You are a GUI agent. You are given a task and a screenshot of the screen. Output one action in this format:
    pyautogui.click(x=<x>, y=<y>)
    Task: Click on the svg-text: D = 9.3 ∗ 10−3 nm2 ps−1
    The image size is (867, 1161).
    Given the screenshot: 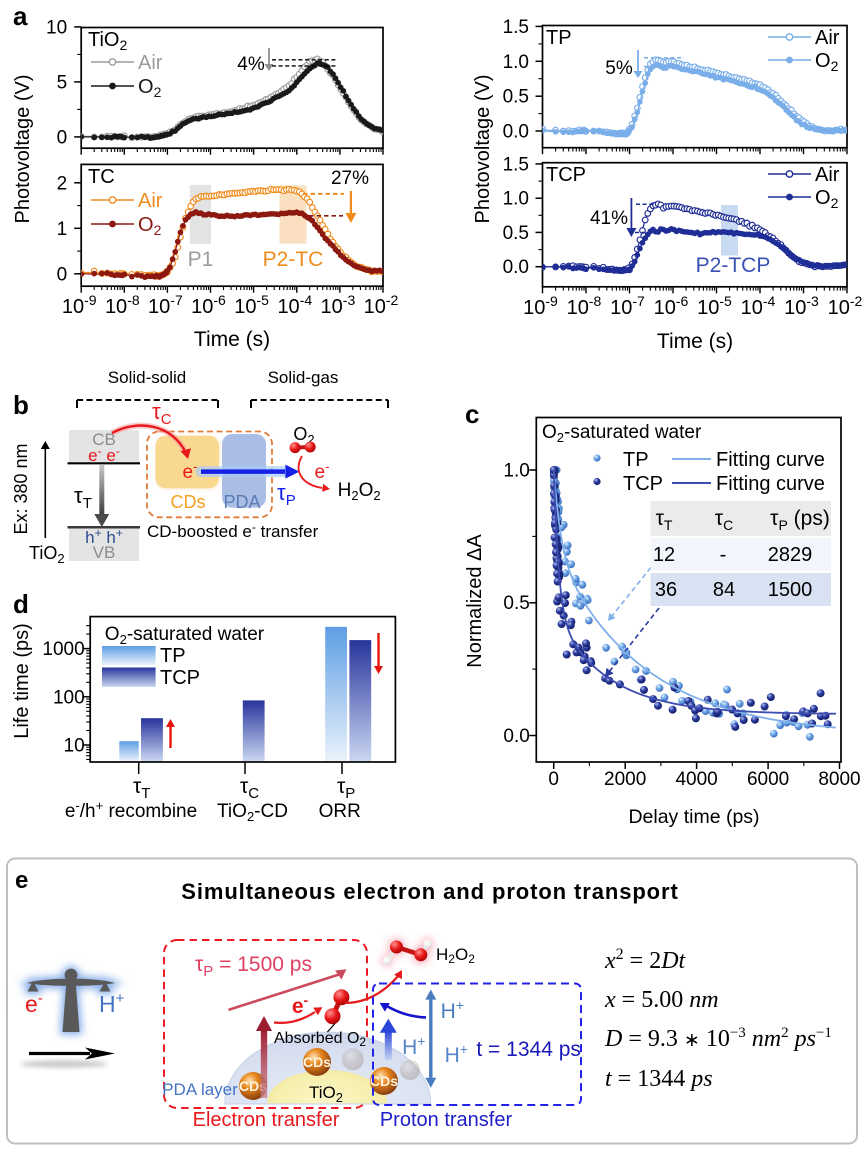 What is the action you would take?
    pyautogui.click(x=718, y=1038)
    